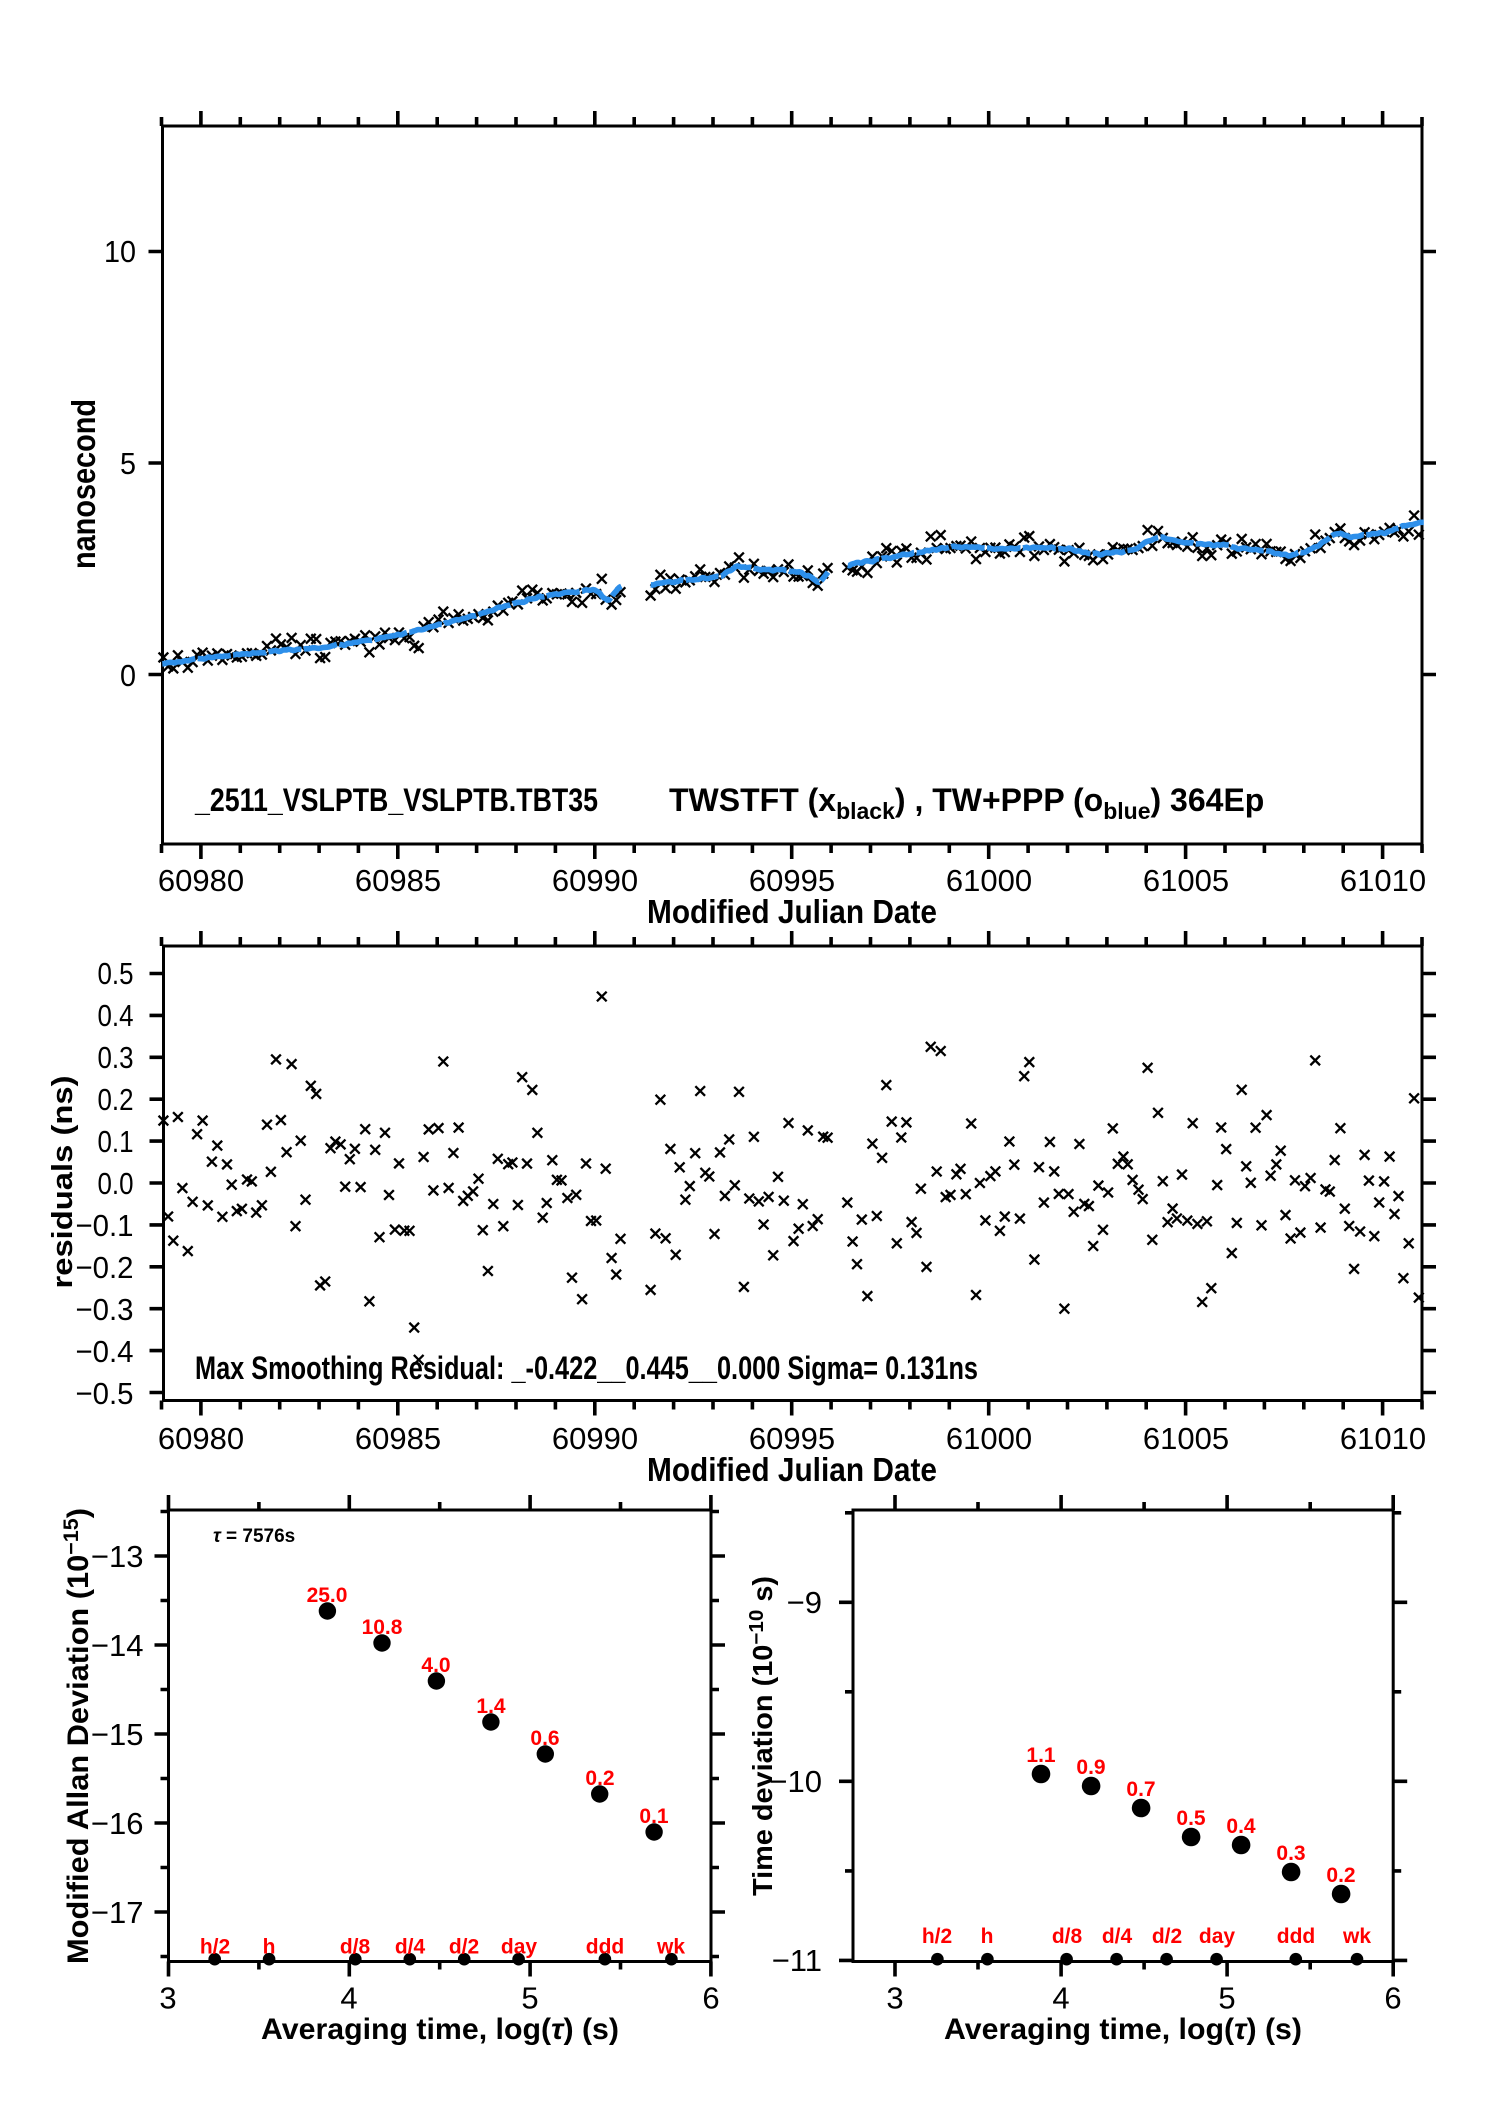  Describe the element at coordinates (105, 1309) in the screenshot. I see `svg-text: −0.3` at that location.